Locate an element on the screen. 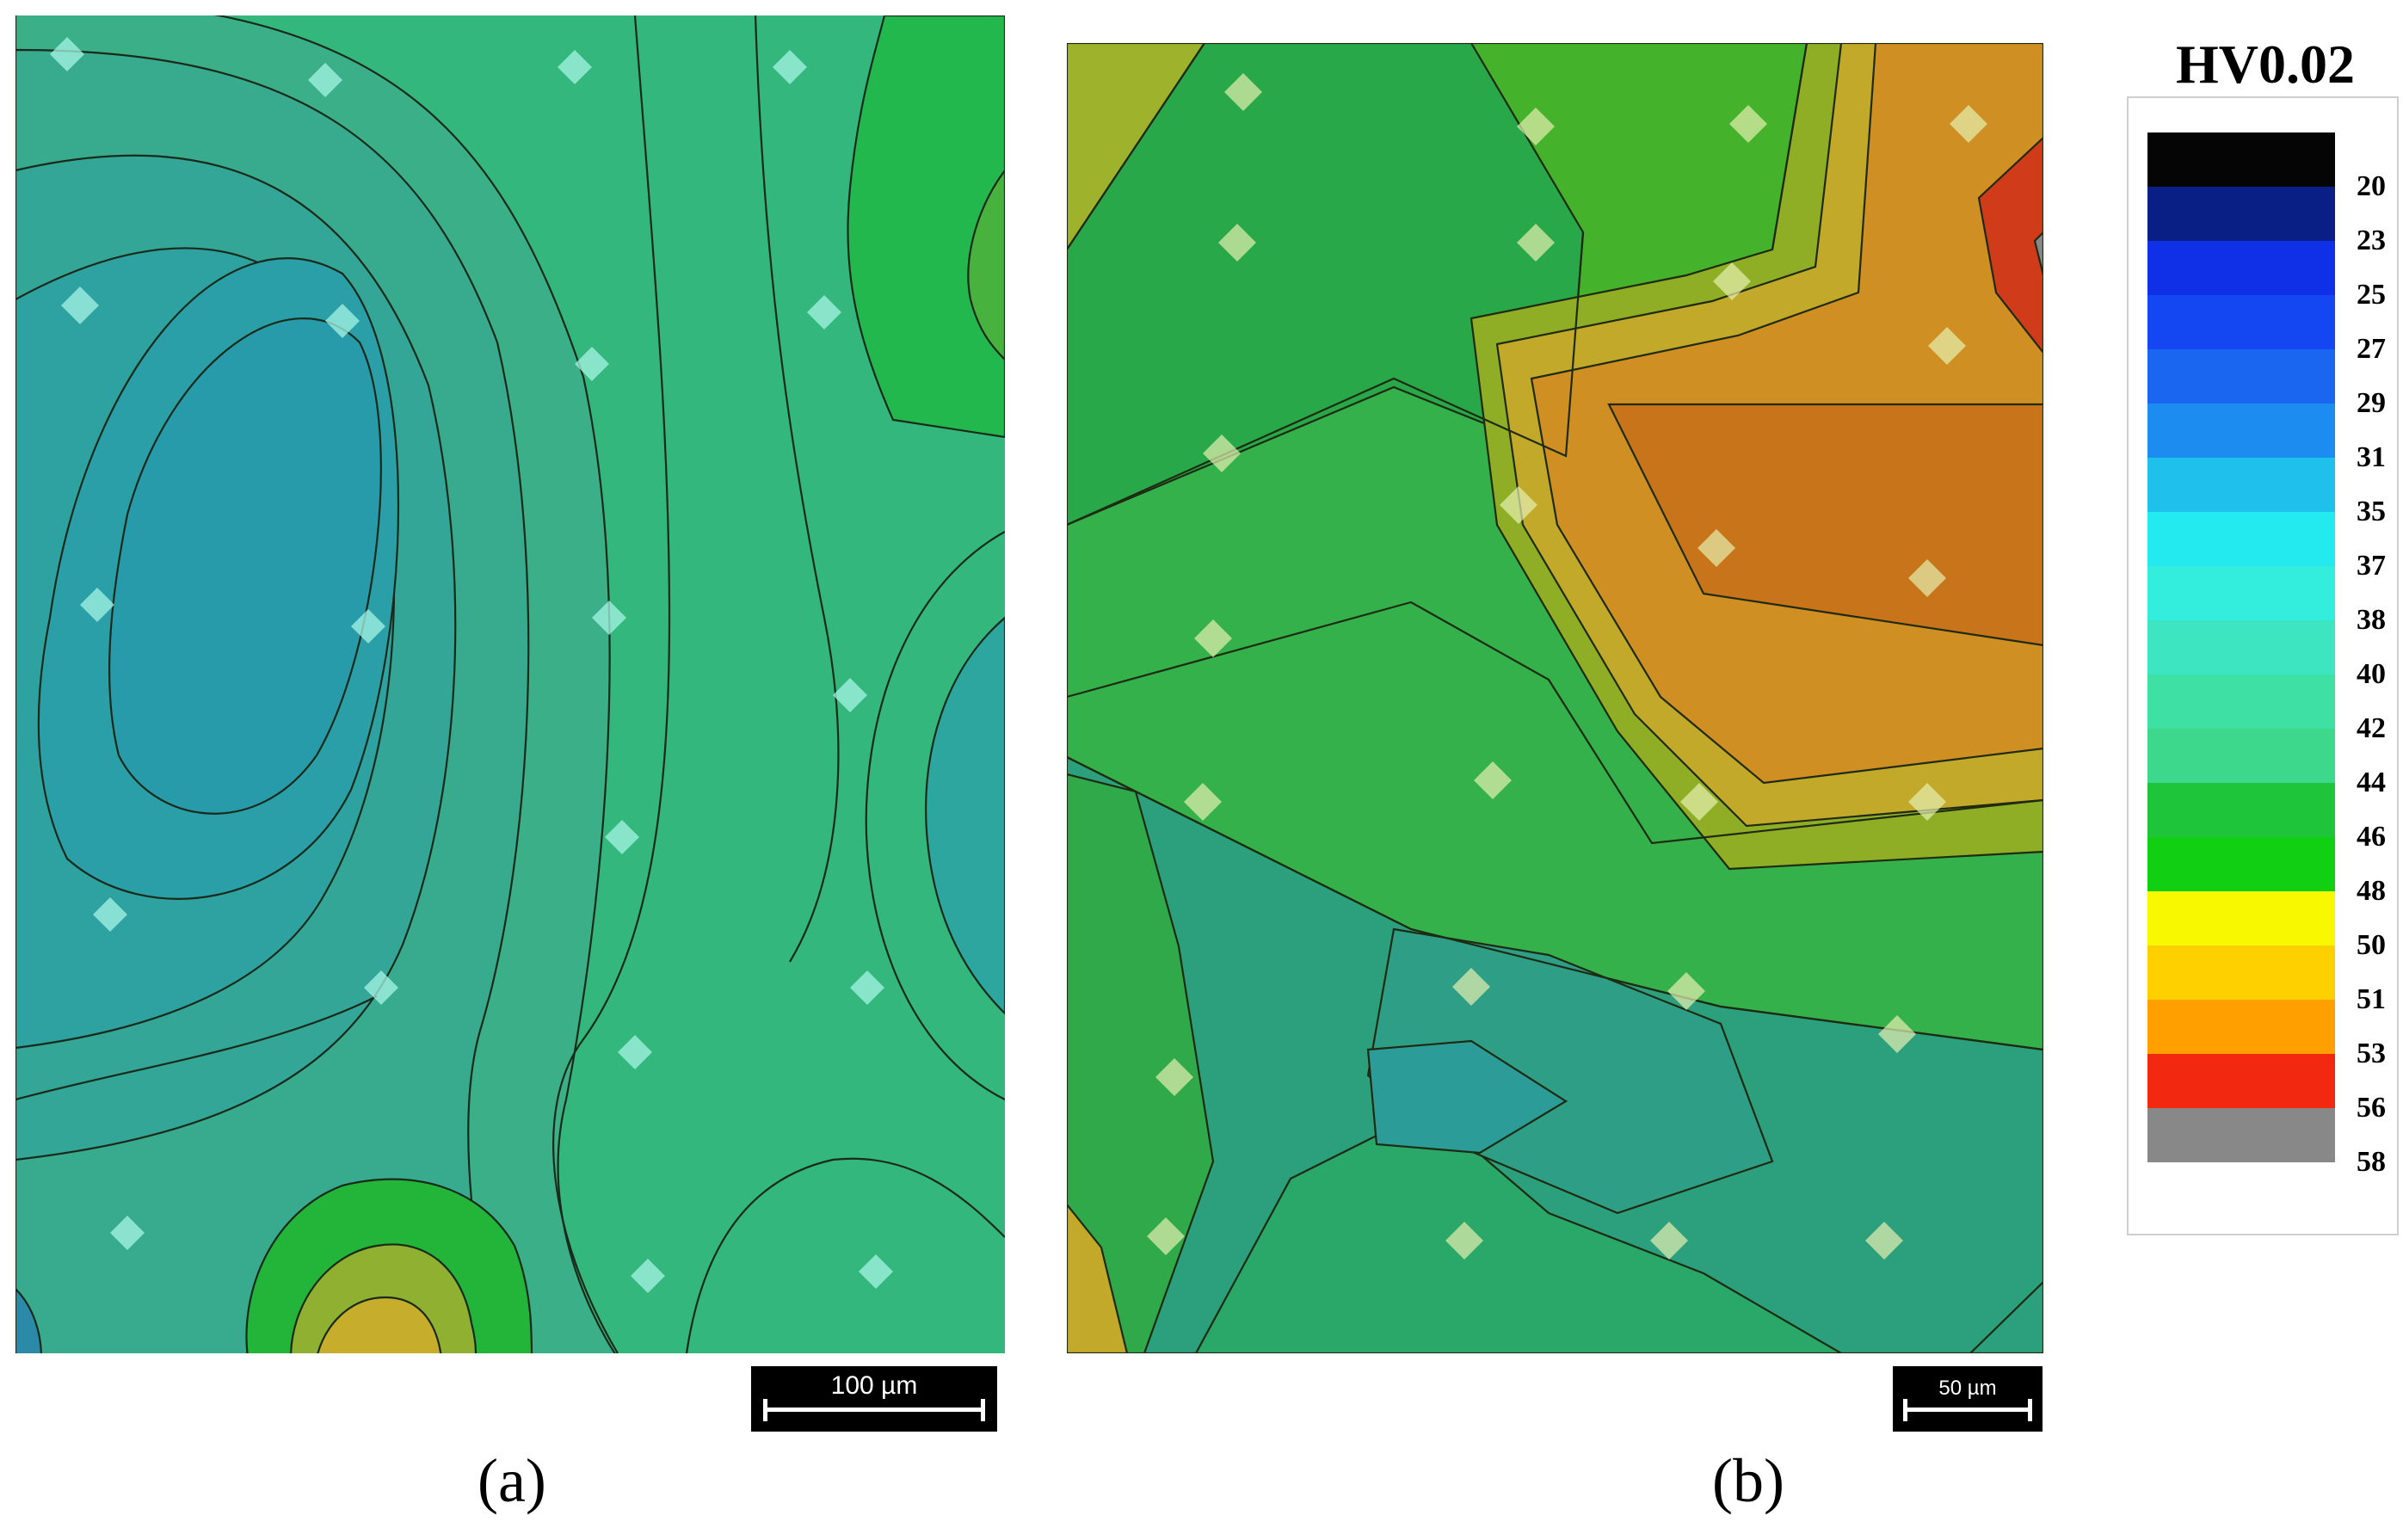 The height and width of the screenshot is (1540, 2403). colorbar-legend: 20 23 25 27 29 31 35 37 38 40 42 44 46 48 50 51 53 56 58 is located at coordinates (2263, 665).